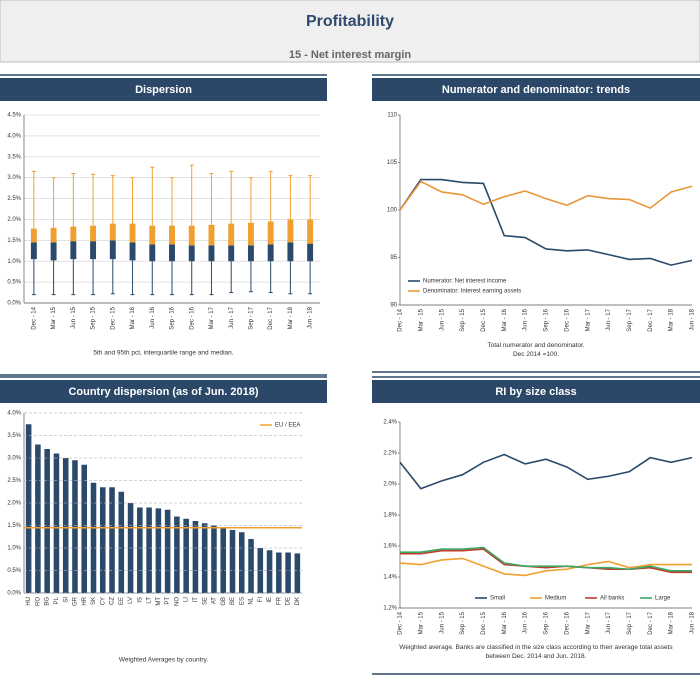 This screenshot has width=700, height=677. Describe the element at coordinates (555, 599) in the screenshot. I see `legend-label: Medium` at that location.